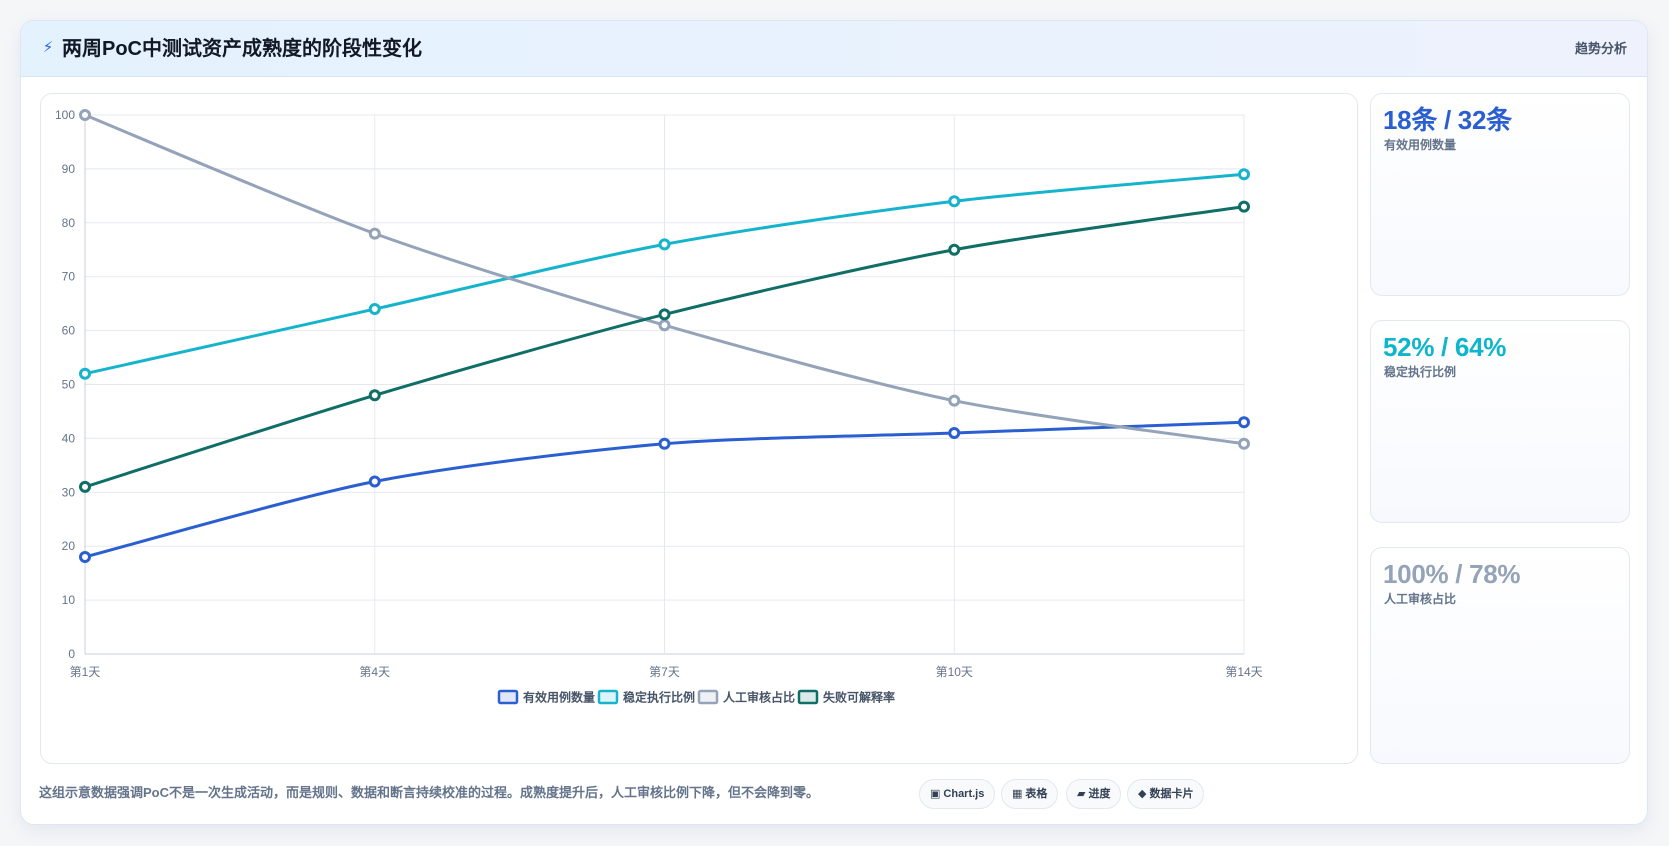  Describe the element at coordinates (71, 654) in the screenshot. I see `y-tick-label: 0` at that location.